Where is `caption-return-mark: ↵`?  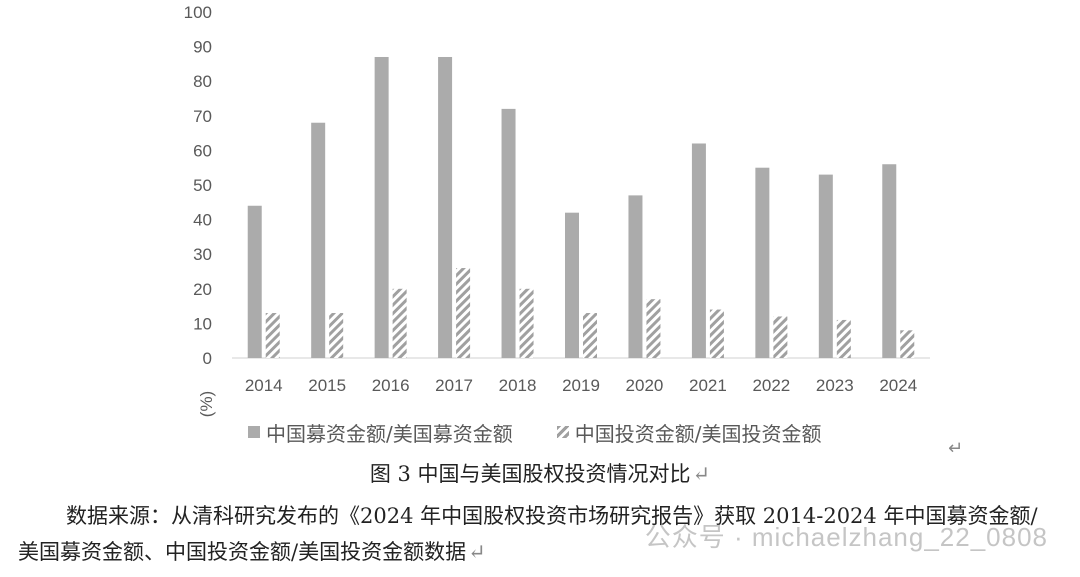
caption-return-mark: ↵ is located at coordinates (701, 474).